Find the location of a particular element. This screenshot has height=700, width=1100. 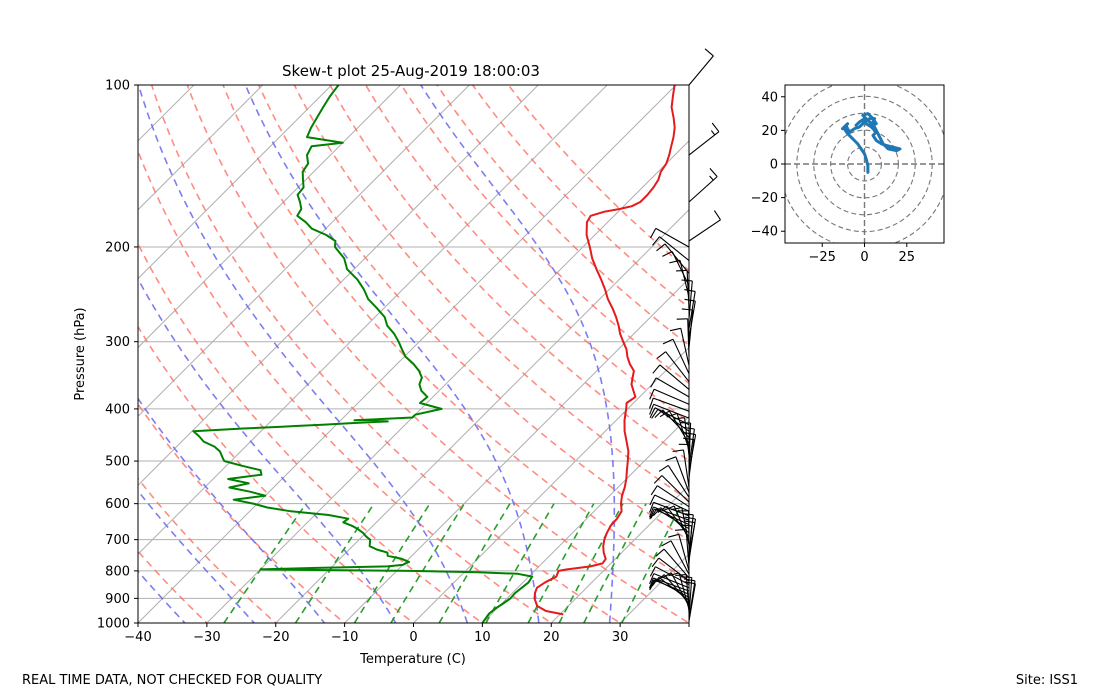

hodograph-y-tick-label: 20 is located at coordinates (769, 131).